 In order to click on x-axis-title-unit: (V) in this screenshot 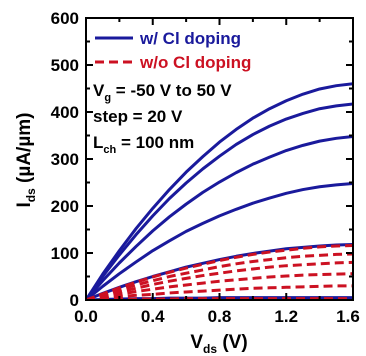, I will do `click(232, 342)`.